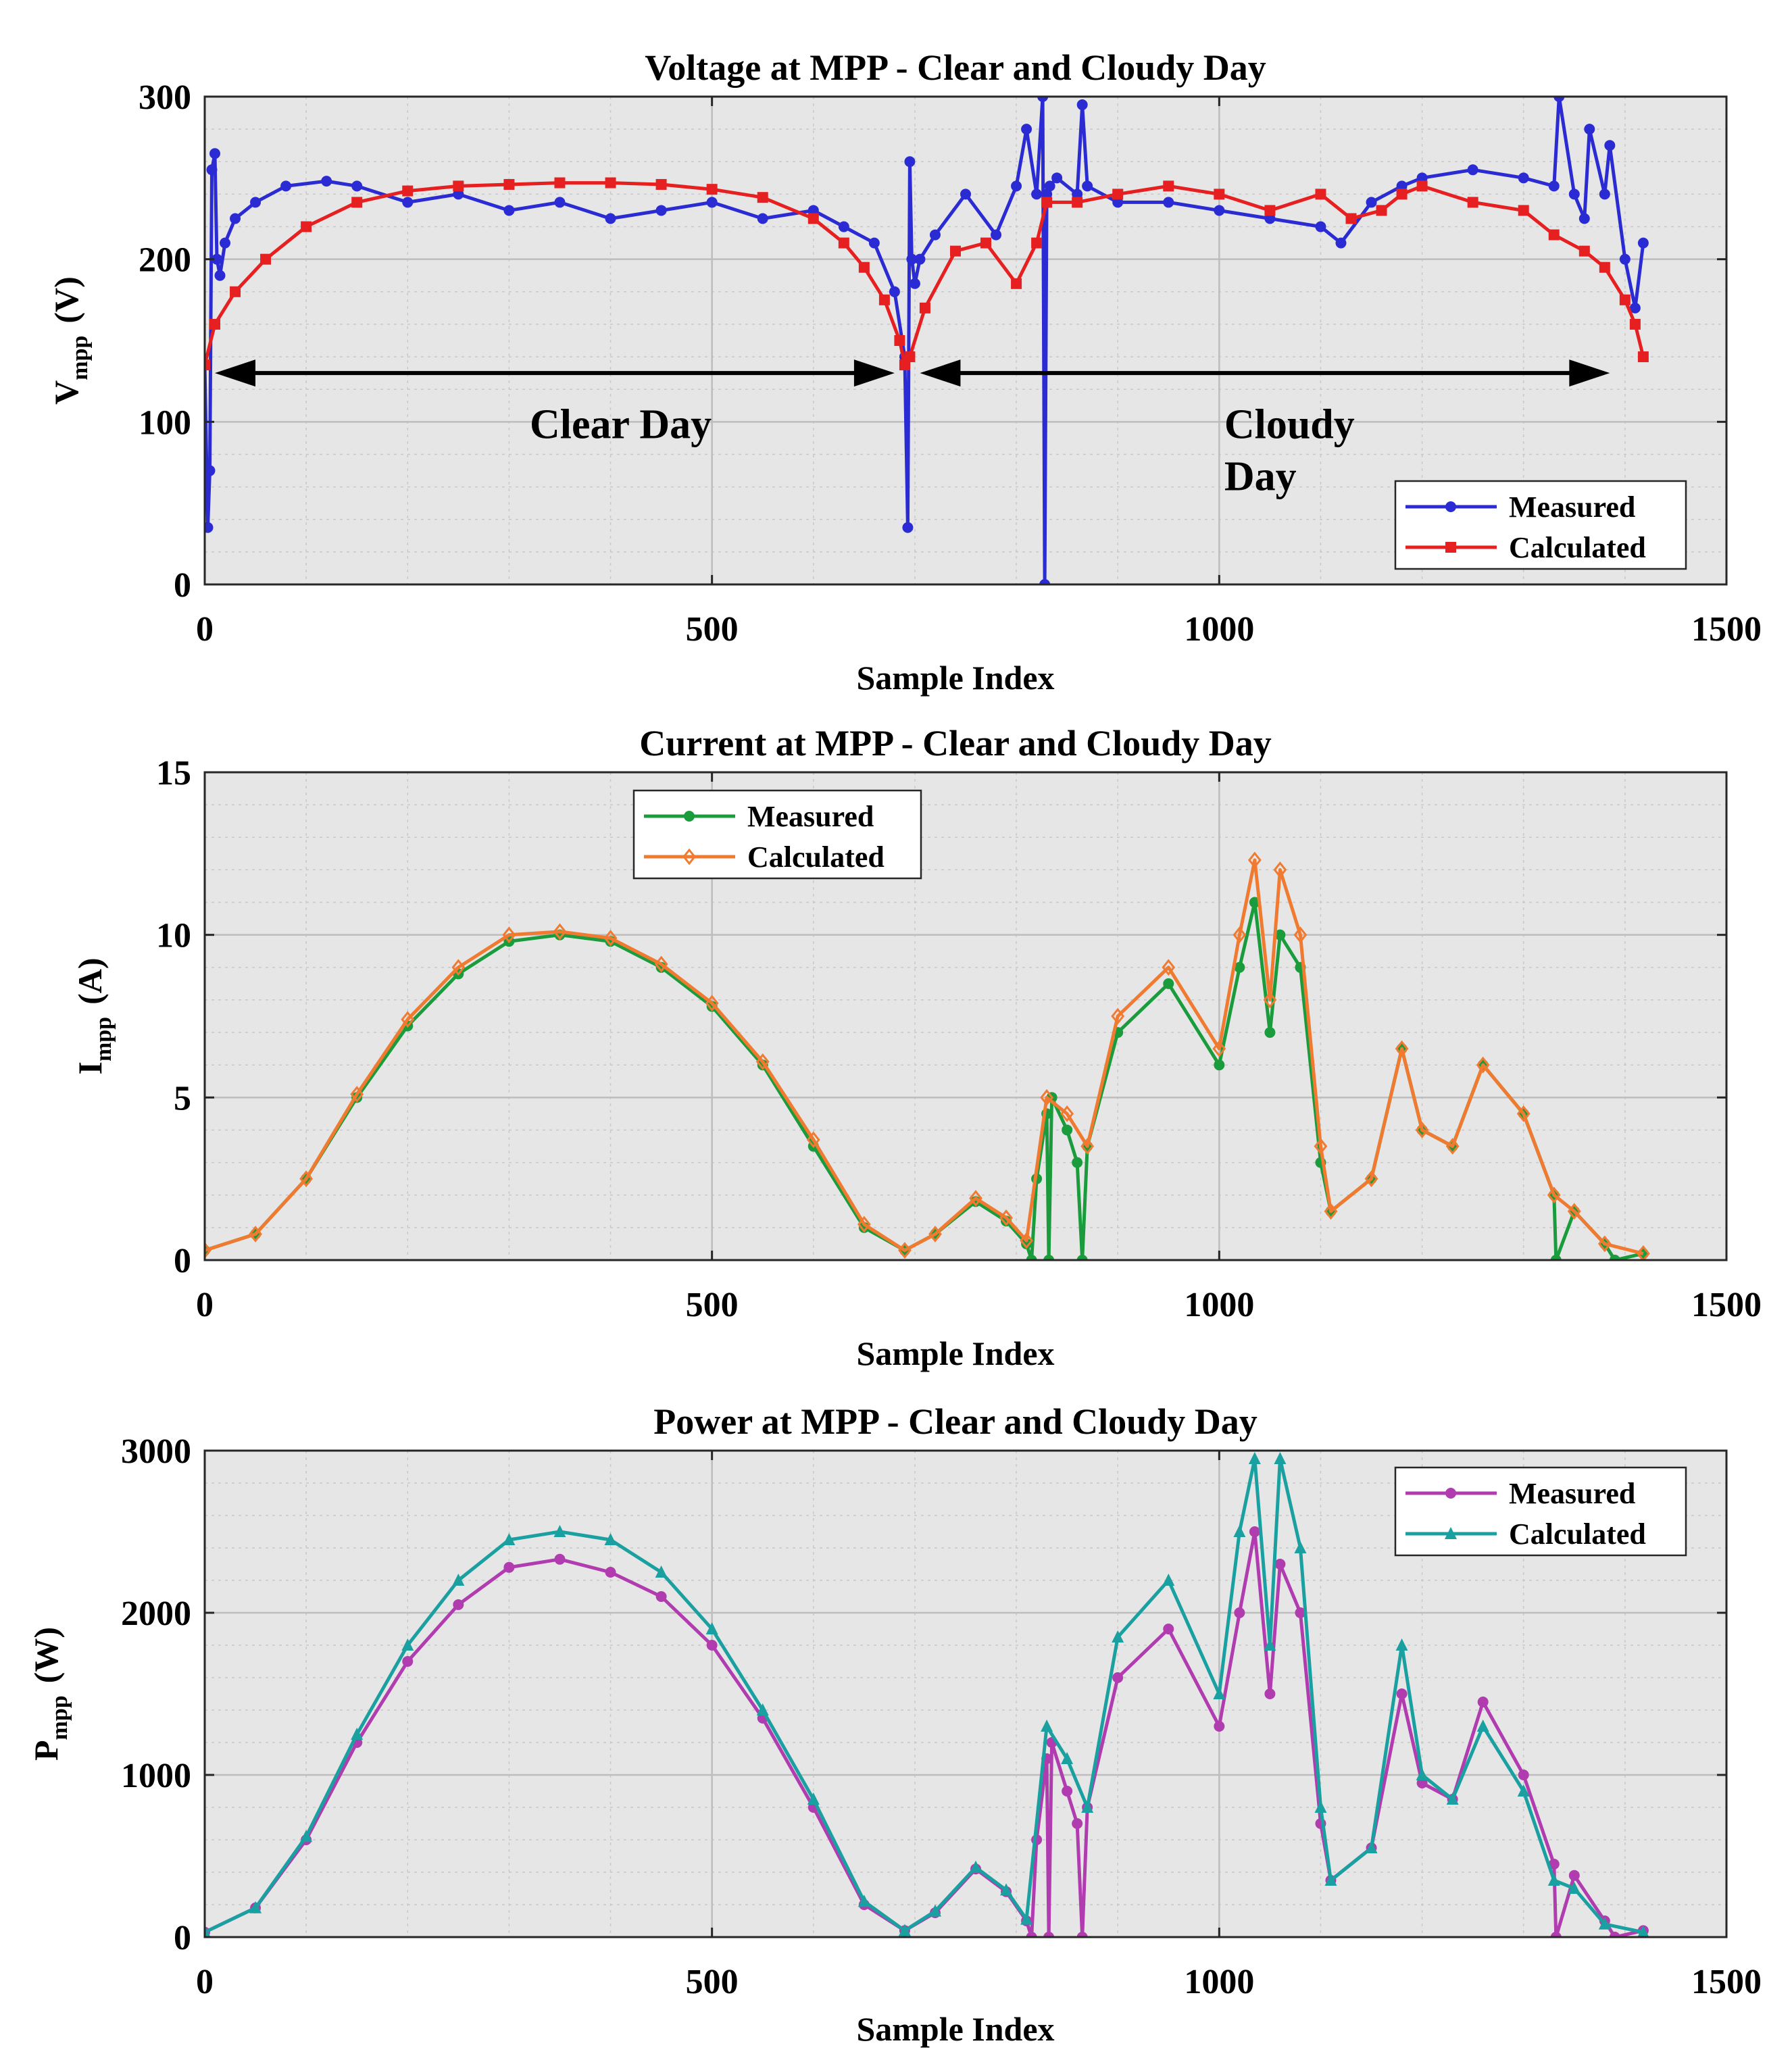  I want to click on y-tick-label: 0, so click(182, 585).